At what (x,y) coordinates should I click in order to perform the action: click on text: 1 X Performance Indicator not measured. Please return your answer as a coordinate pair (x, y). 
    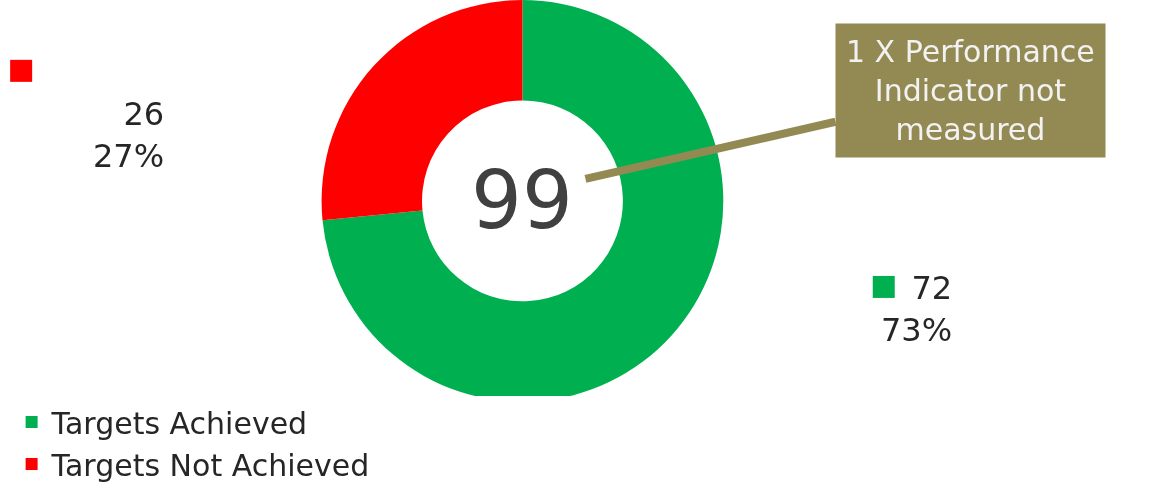
    Looking at the image, I should click on (970, 90).